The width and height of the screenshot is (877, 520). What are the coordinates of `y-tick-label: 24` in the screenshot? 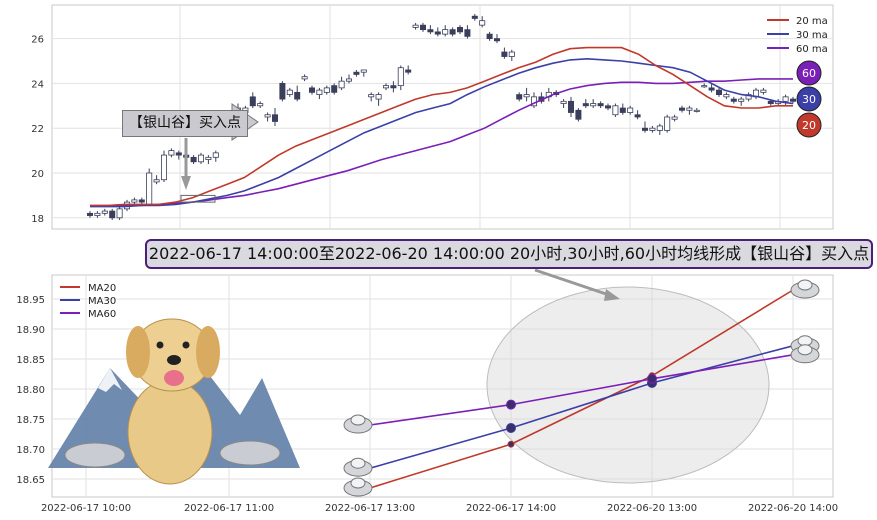 It's located at (37, 84).